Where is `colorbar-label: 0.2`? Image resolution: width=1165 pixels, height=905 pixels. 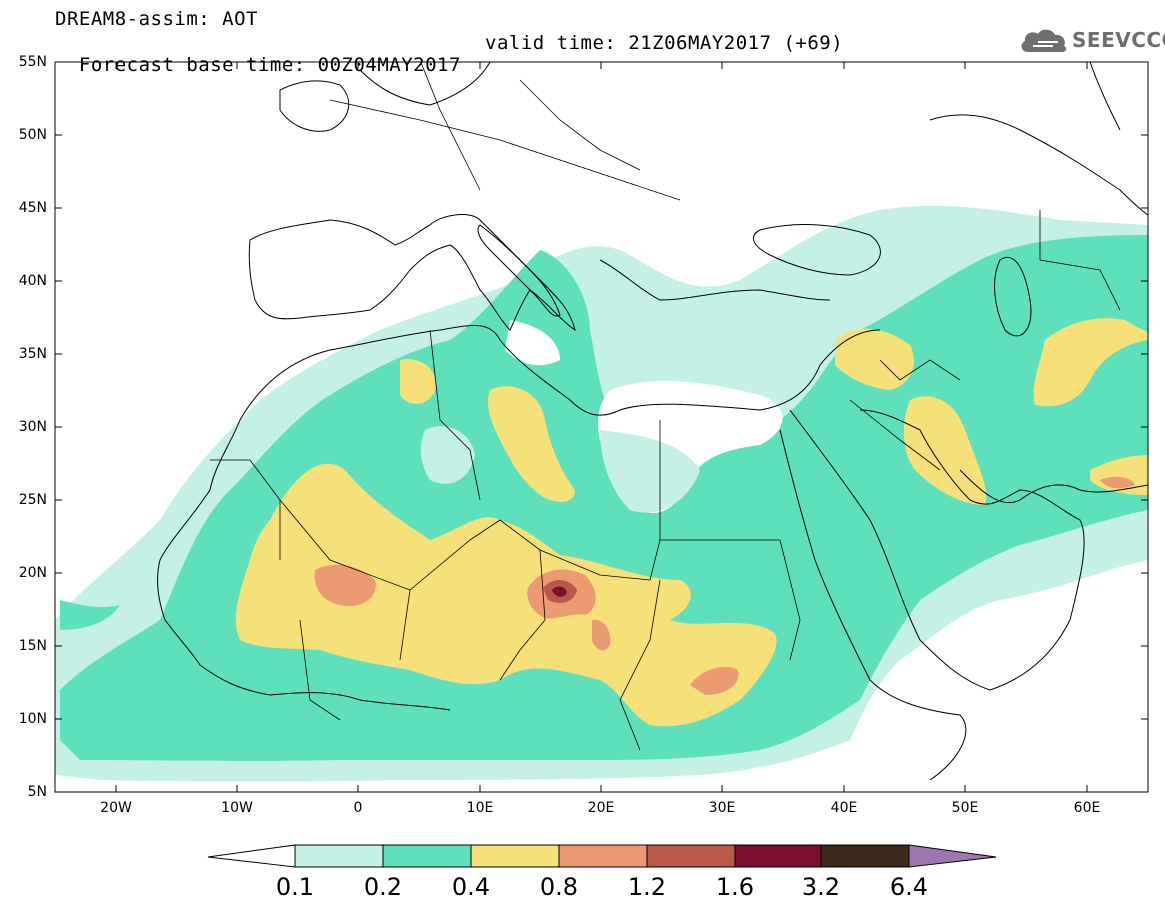
colorbar-label: 0.2 is located at coordinates (383, 887).